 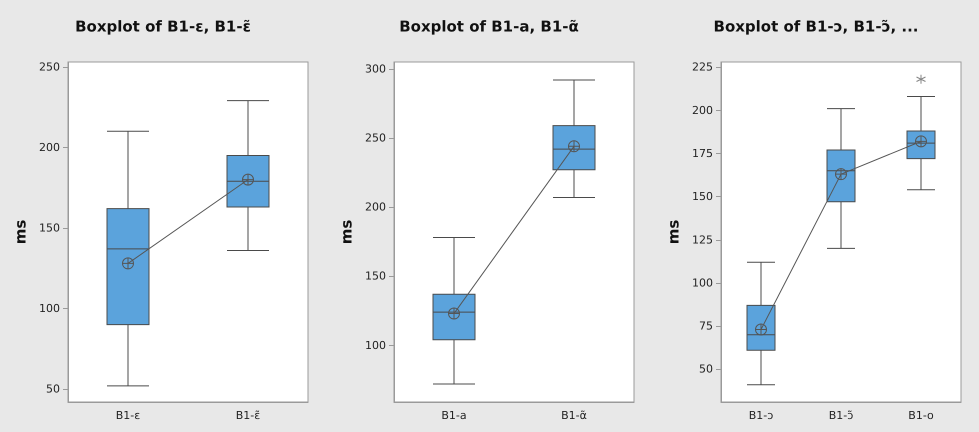 I want to click on chart-title: Boxplot of B1-ε, B1-ε̃, so click(x=163, y=27).